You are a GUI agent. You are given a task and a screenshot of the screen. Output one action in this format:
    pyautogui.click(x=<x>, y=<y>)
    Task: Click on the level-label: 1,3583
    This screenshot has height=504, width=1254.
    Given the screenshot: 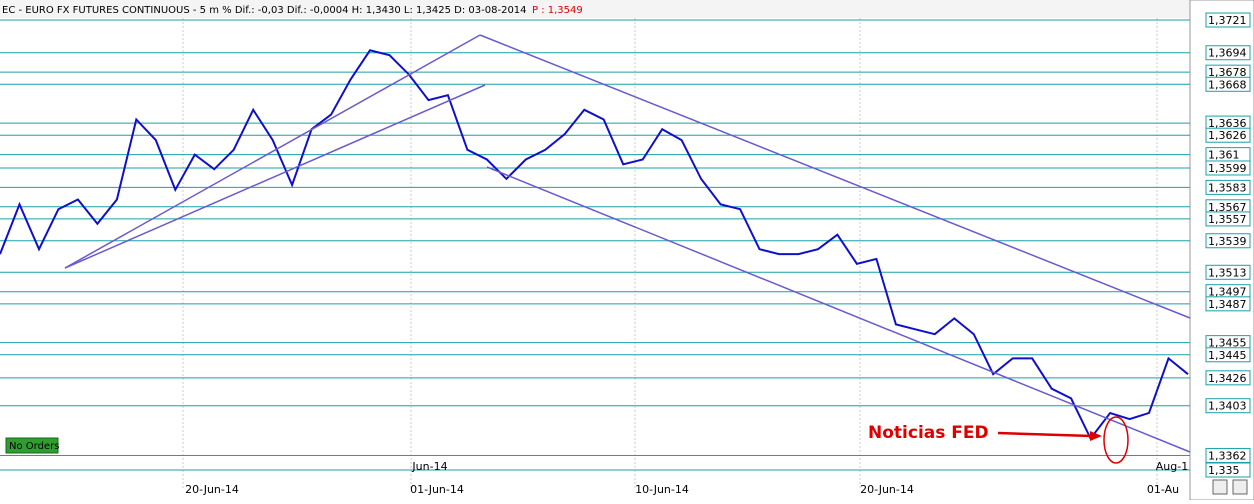 What is the action you would take?
    pyautogui.click(x=1227, y=187)
    